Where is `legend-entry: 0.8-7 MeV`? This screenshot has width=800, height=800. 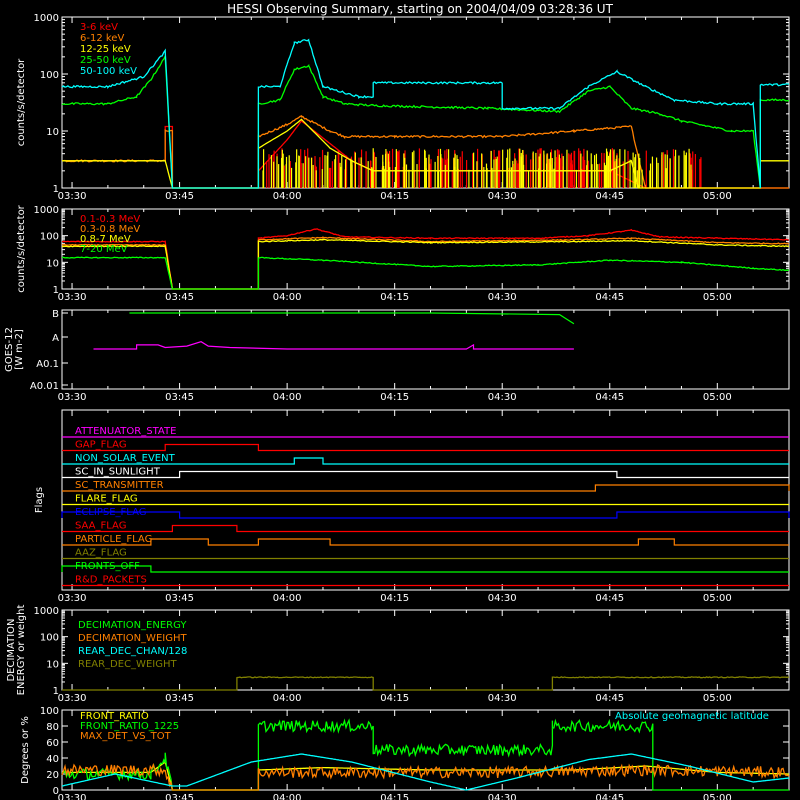
legend-entry: 0.8-7 MeV is located at coordinates (105, 239).